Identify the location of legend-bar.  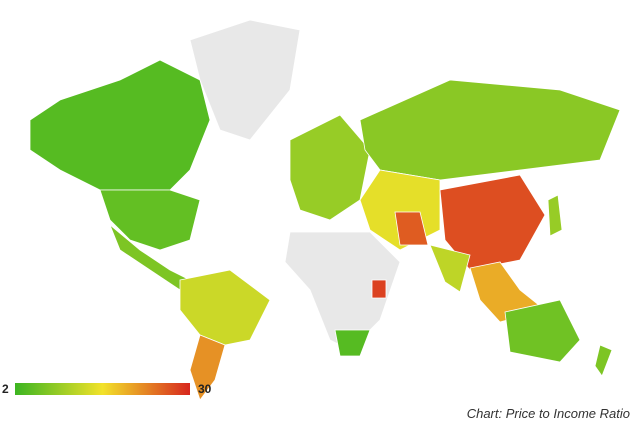
(102, 389).